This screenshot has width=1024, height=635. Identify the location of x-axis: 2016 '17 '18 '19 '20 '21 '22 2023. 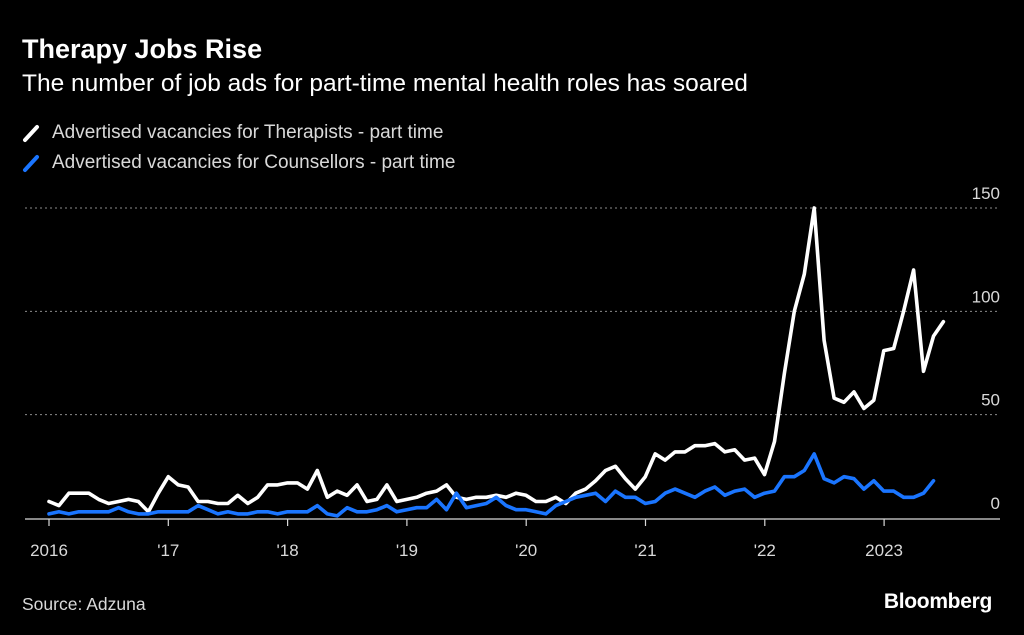
(512, 539).